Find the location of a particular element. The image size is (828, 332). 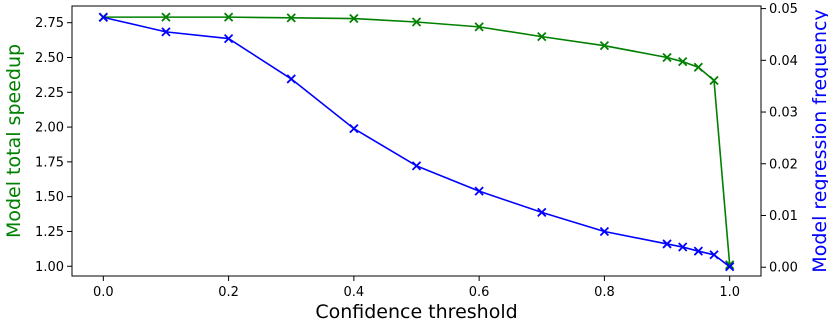

y-left-axis-label: Model total speedup is located at coordinates (14, 141).